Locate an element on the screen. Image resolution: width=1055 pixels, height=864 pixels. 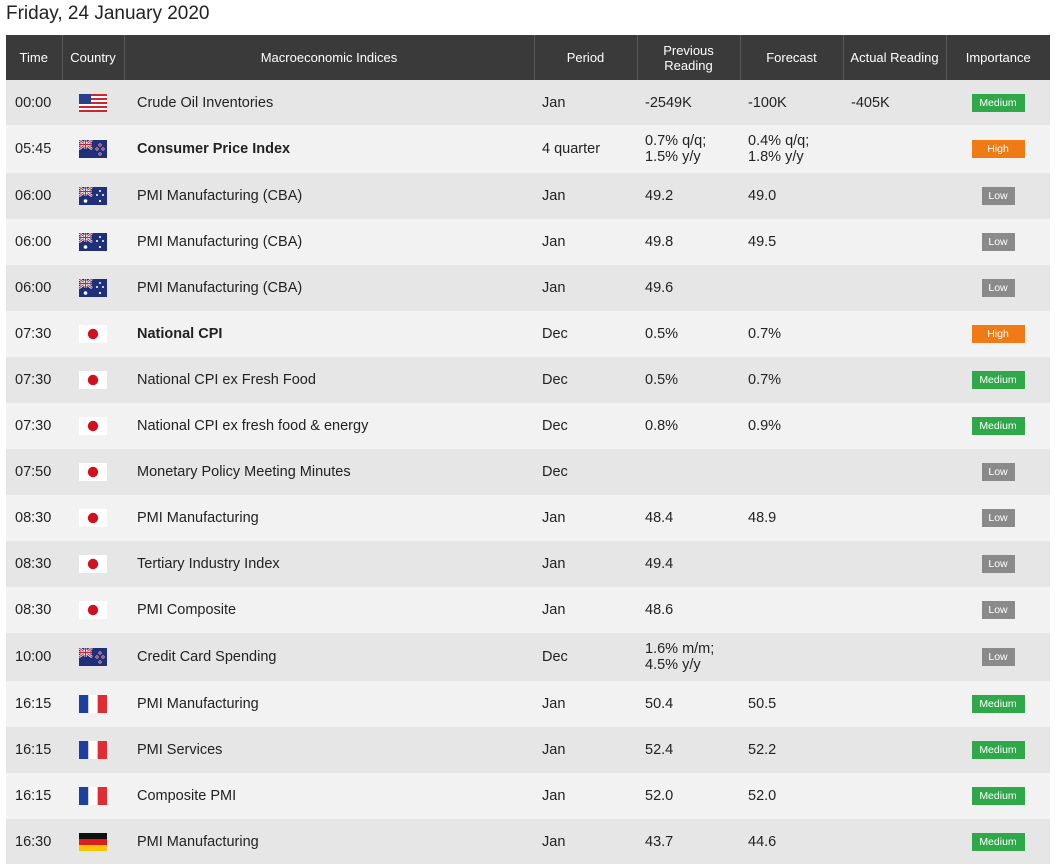
index-name: Composite PMI is located at coordinates (329, 796).